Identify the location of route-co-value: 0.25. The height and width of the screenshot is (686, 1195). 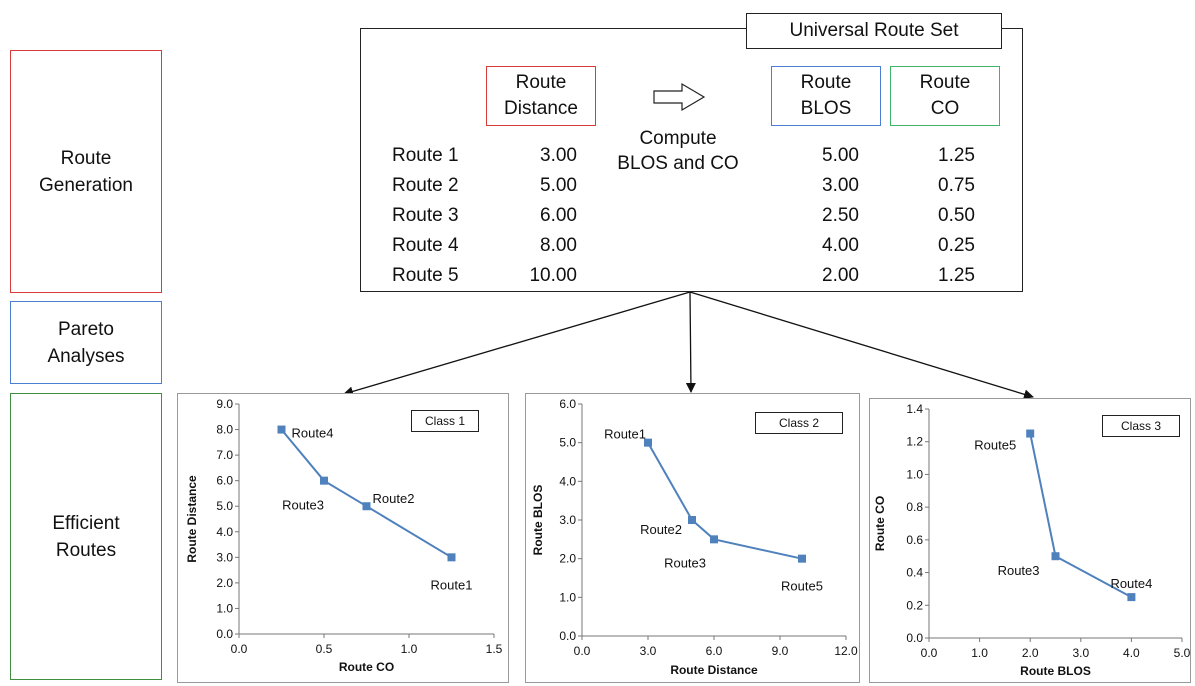
(956, 245).